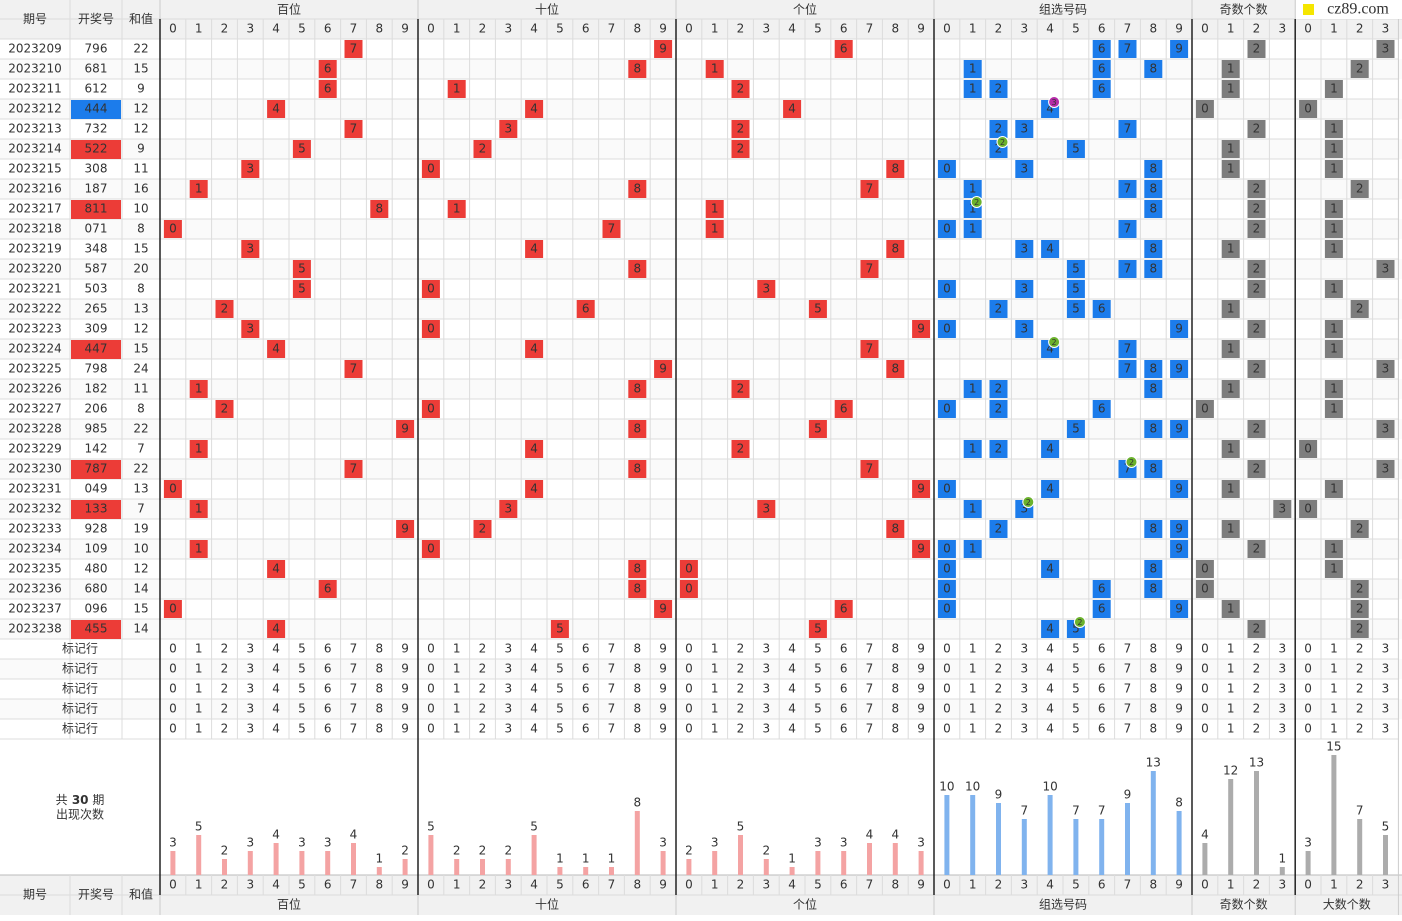 This screenshot has height=921, width=1402. I want to click on digit-footer: 6, so click(328, 885).